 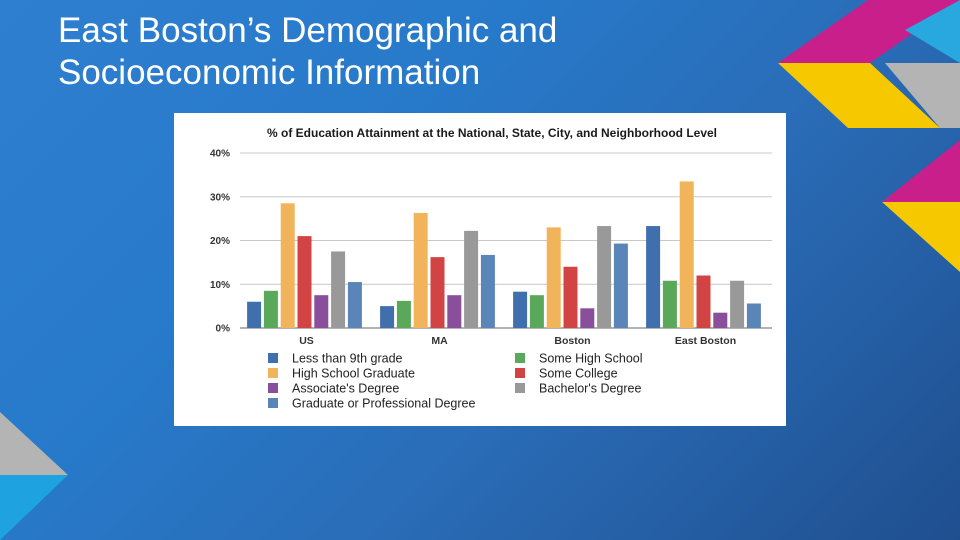 What do you see at coordinates (520, 309) in the screenshot?
I see `bar-less-than-9th-grade-boston` at bounding box center [520, 309].